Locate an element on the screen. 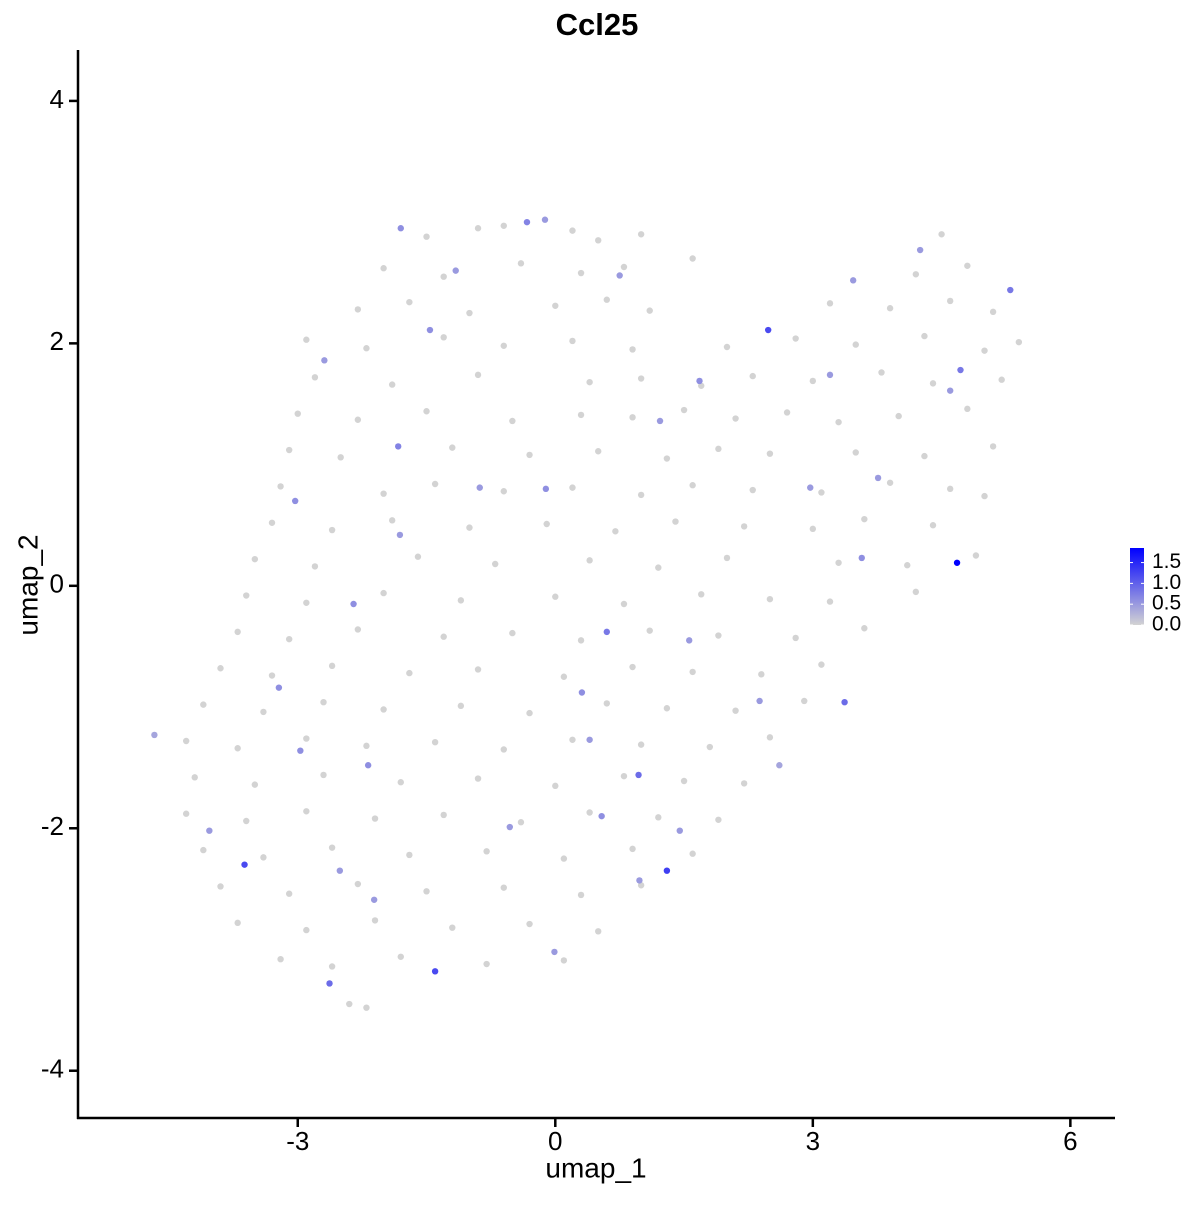 This screenshot has height=1205, width=1200. y-tick-label: -4 is located at coordinates (52, 1069).